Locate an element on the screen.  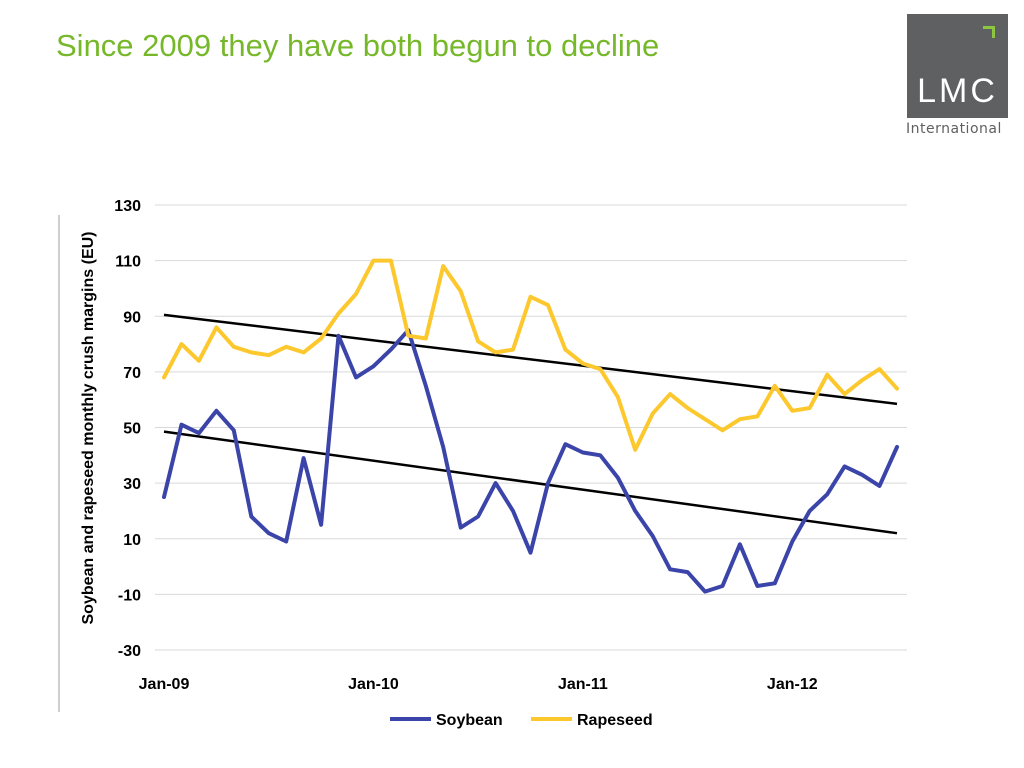
y-tick-label: -30 is located at coordinates (129, 651).